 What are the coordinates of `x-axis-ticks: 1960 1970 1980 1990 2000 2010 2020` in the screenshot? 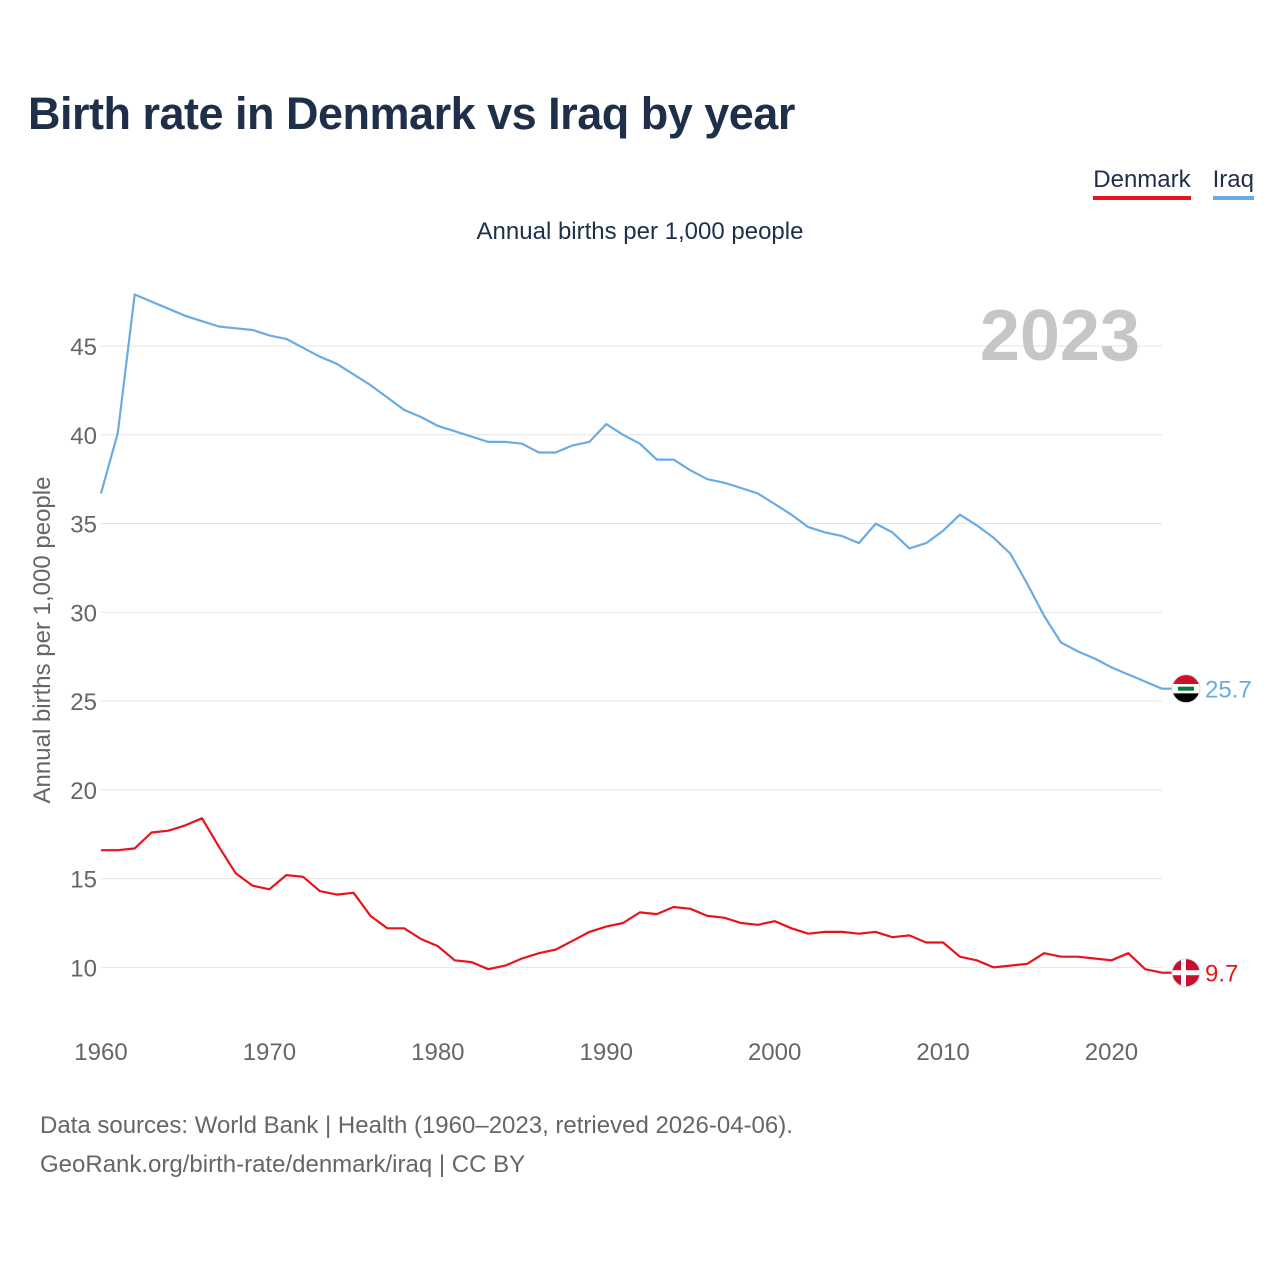 It's located at (606, 1052).